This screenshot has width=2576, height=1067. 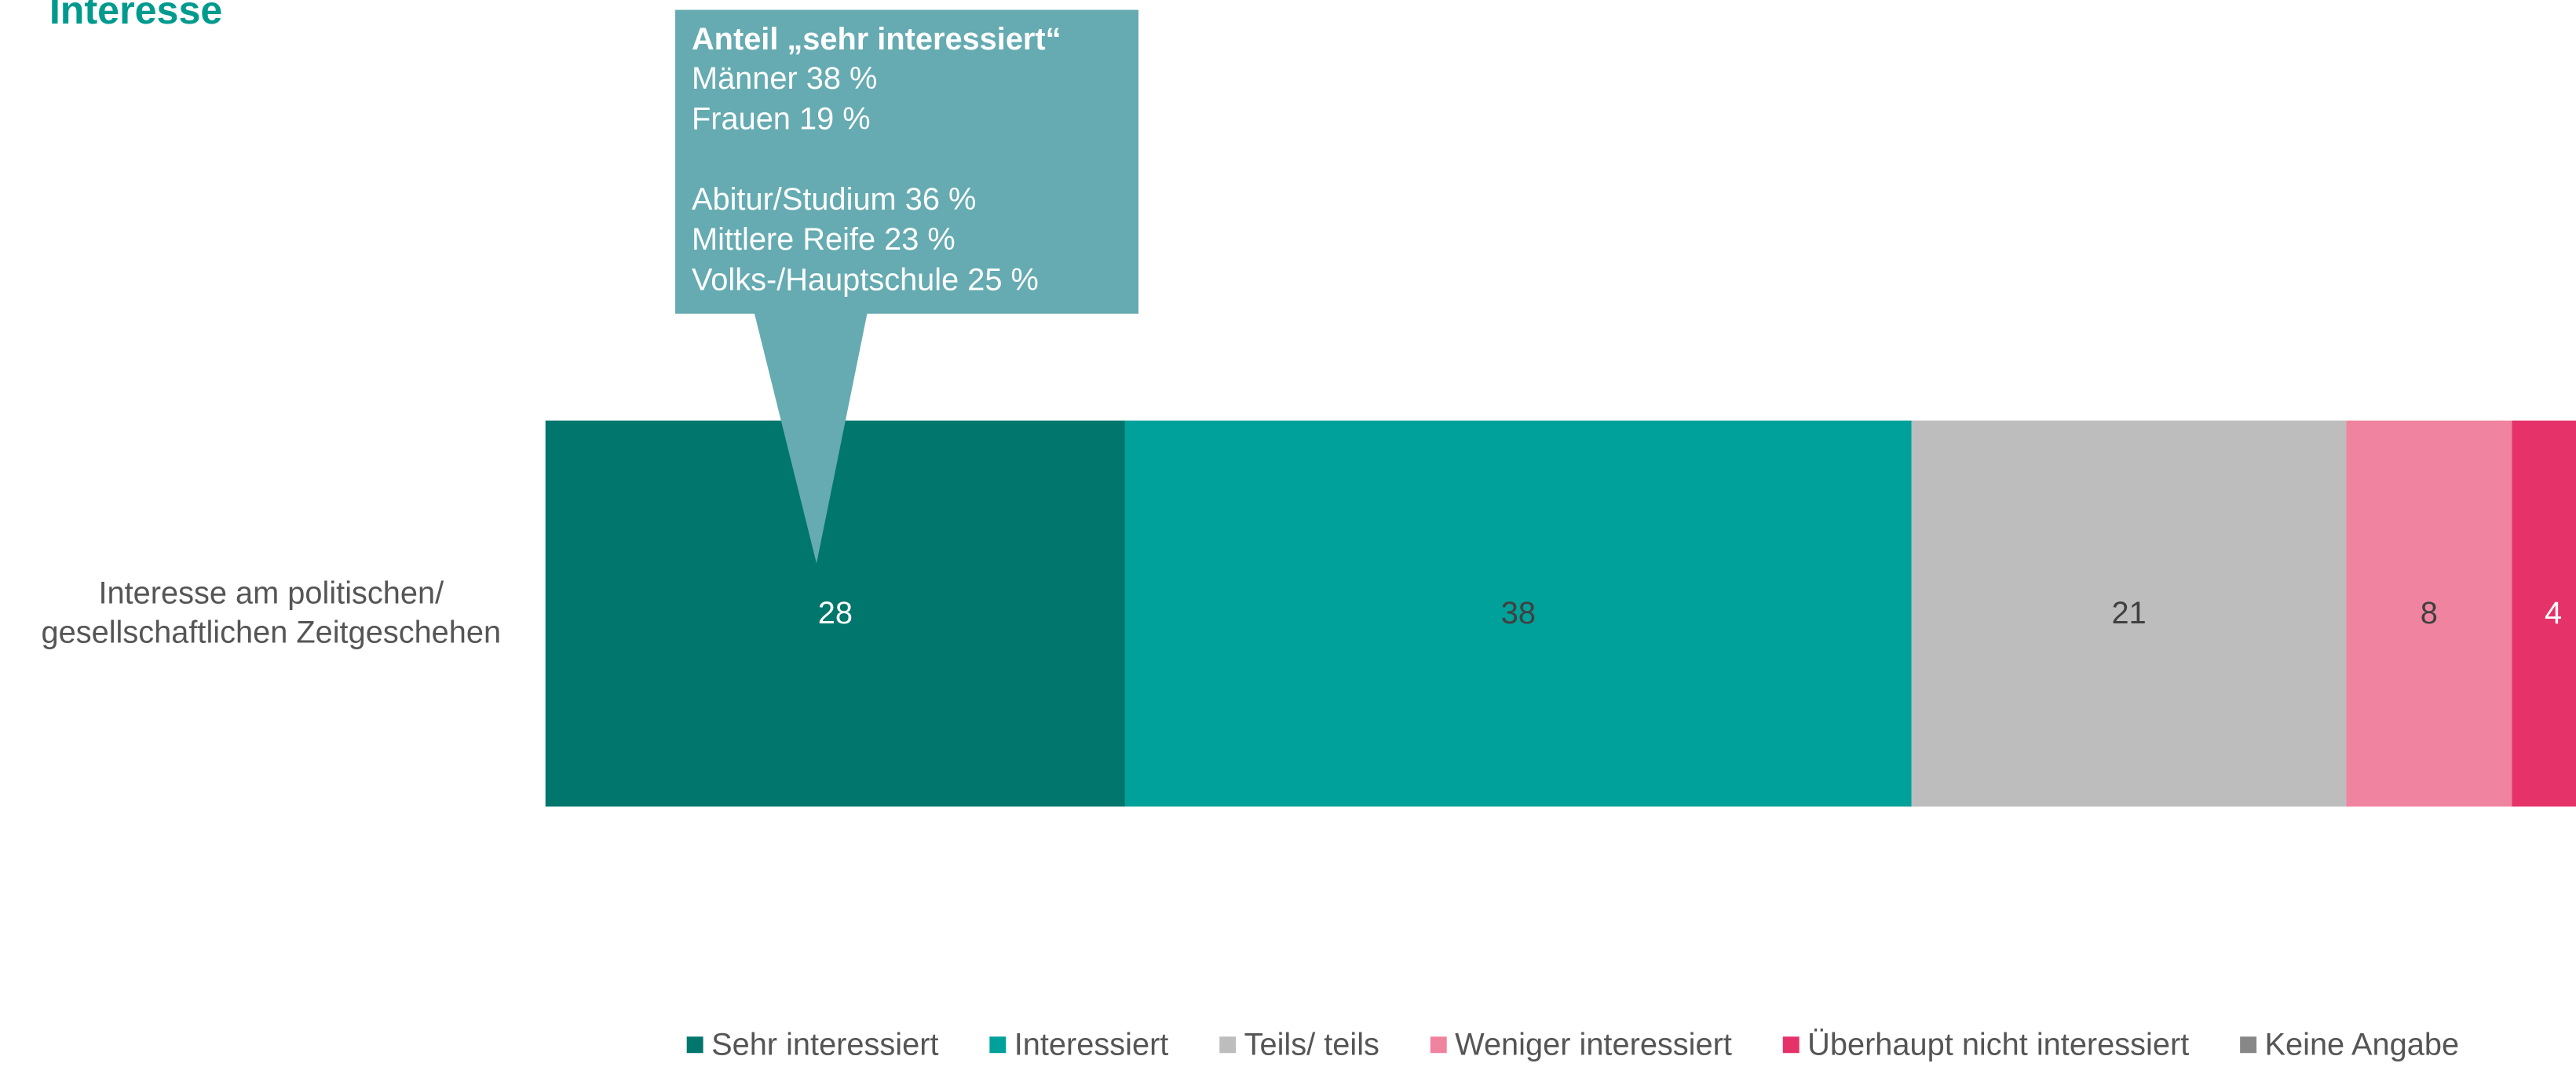 I want to click on legend-label: Sehr interessiert, so click(x=824, y=1044).